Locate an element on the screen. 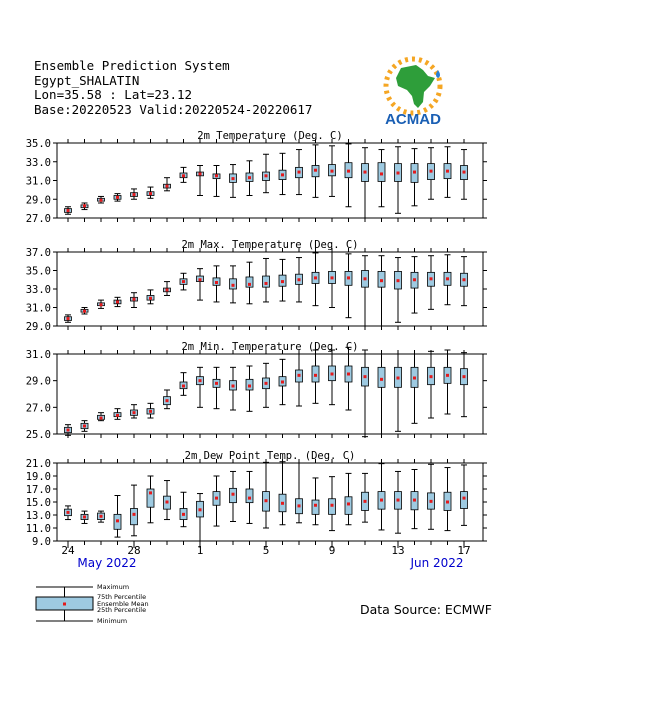 This screenshot has height=716, width=655. plot-frame is located at coordinates (270, 180).